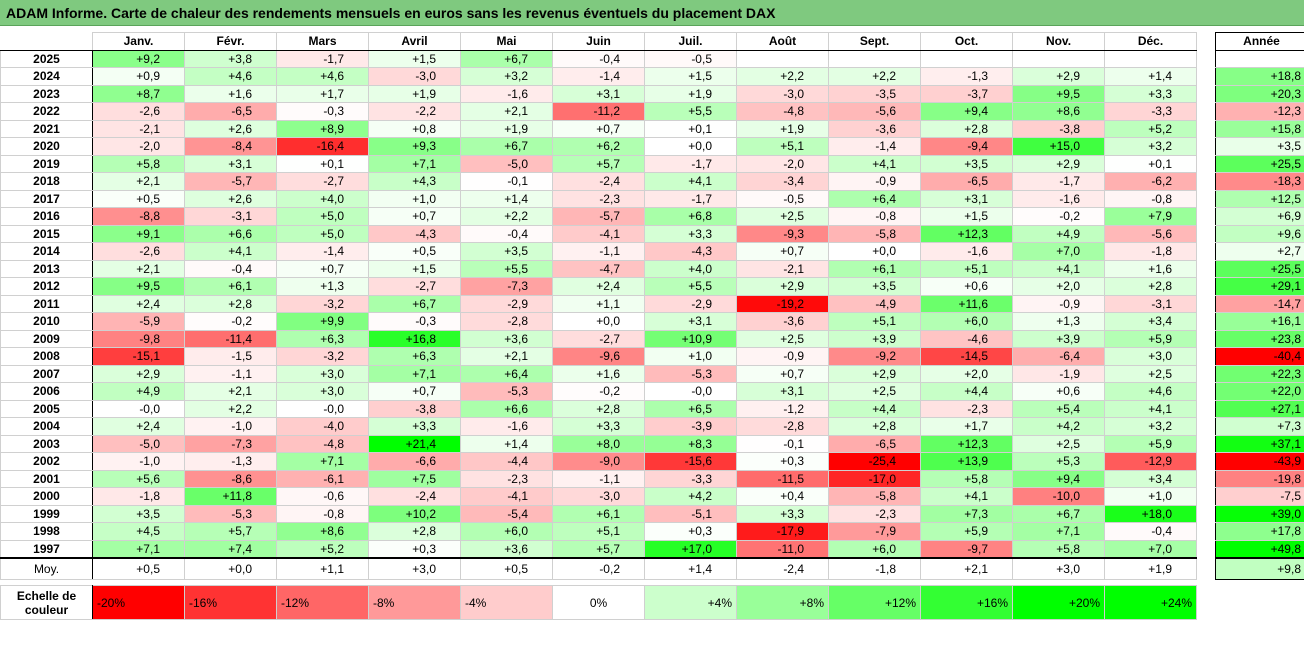 The width and height of the screenshot is (1304, 652). What do you see at coordinates (230, 251) in the screenshot?
I see `heat-cell: +4,1` at bounding box center [230, 251].